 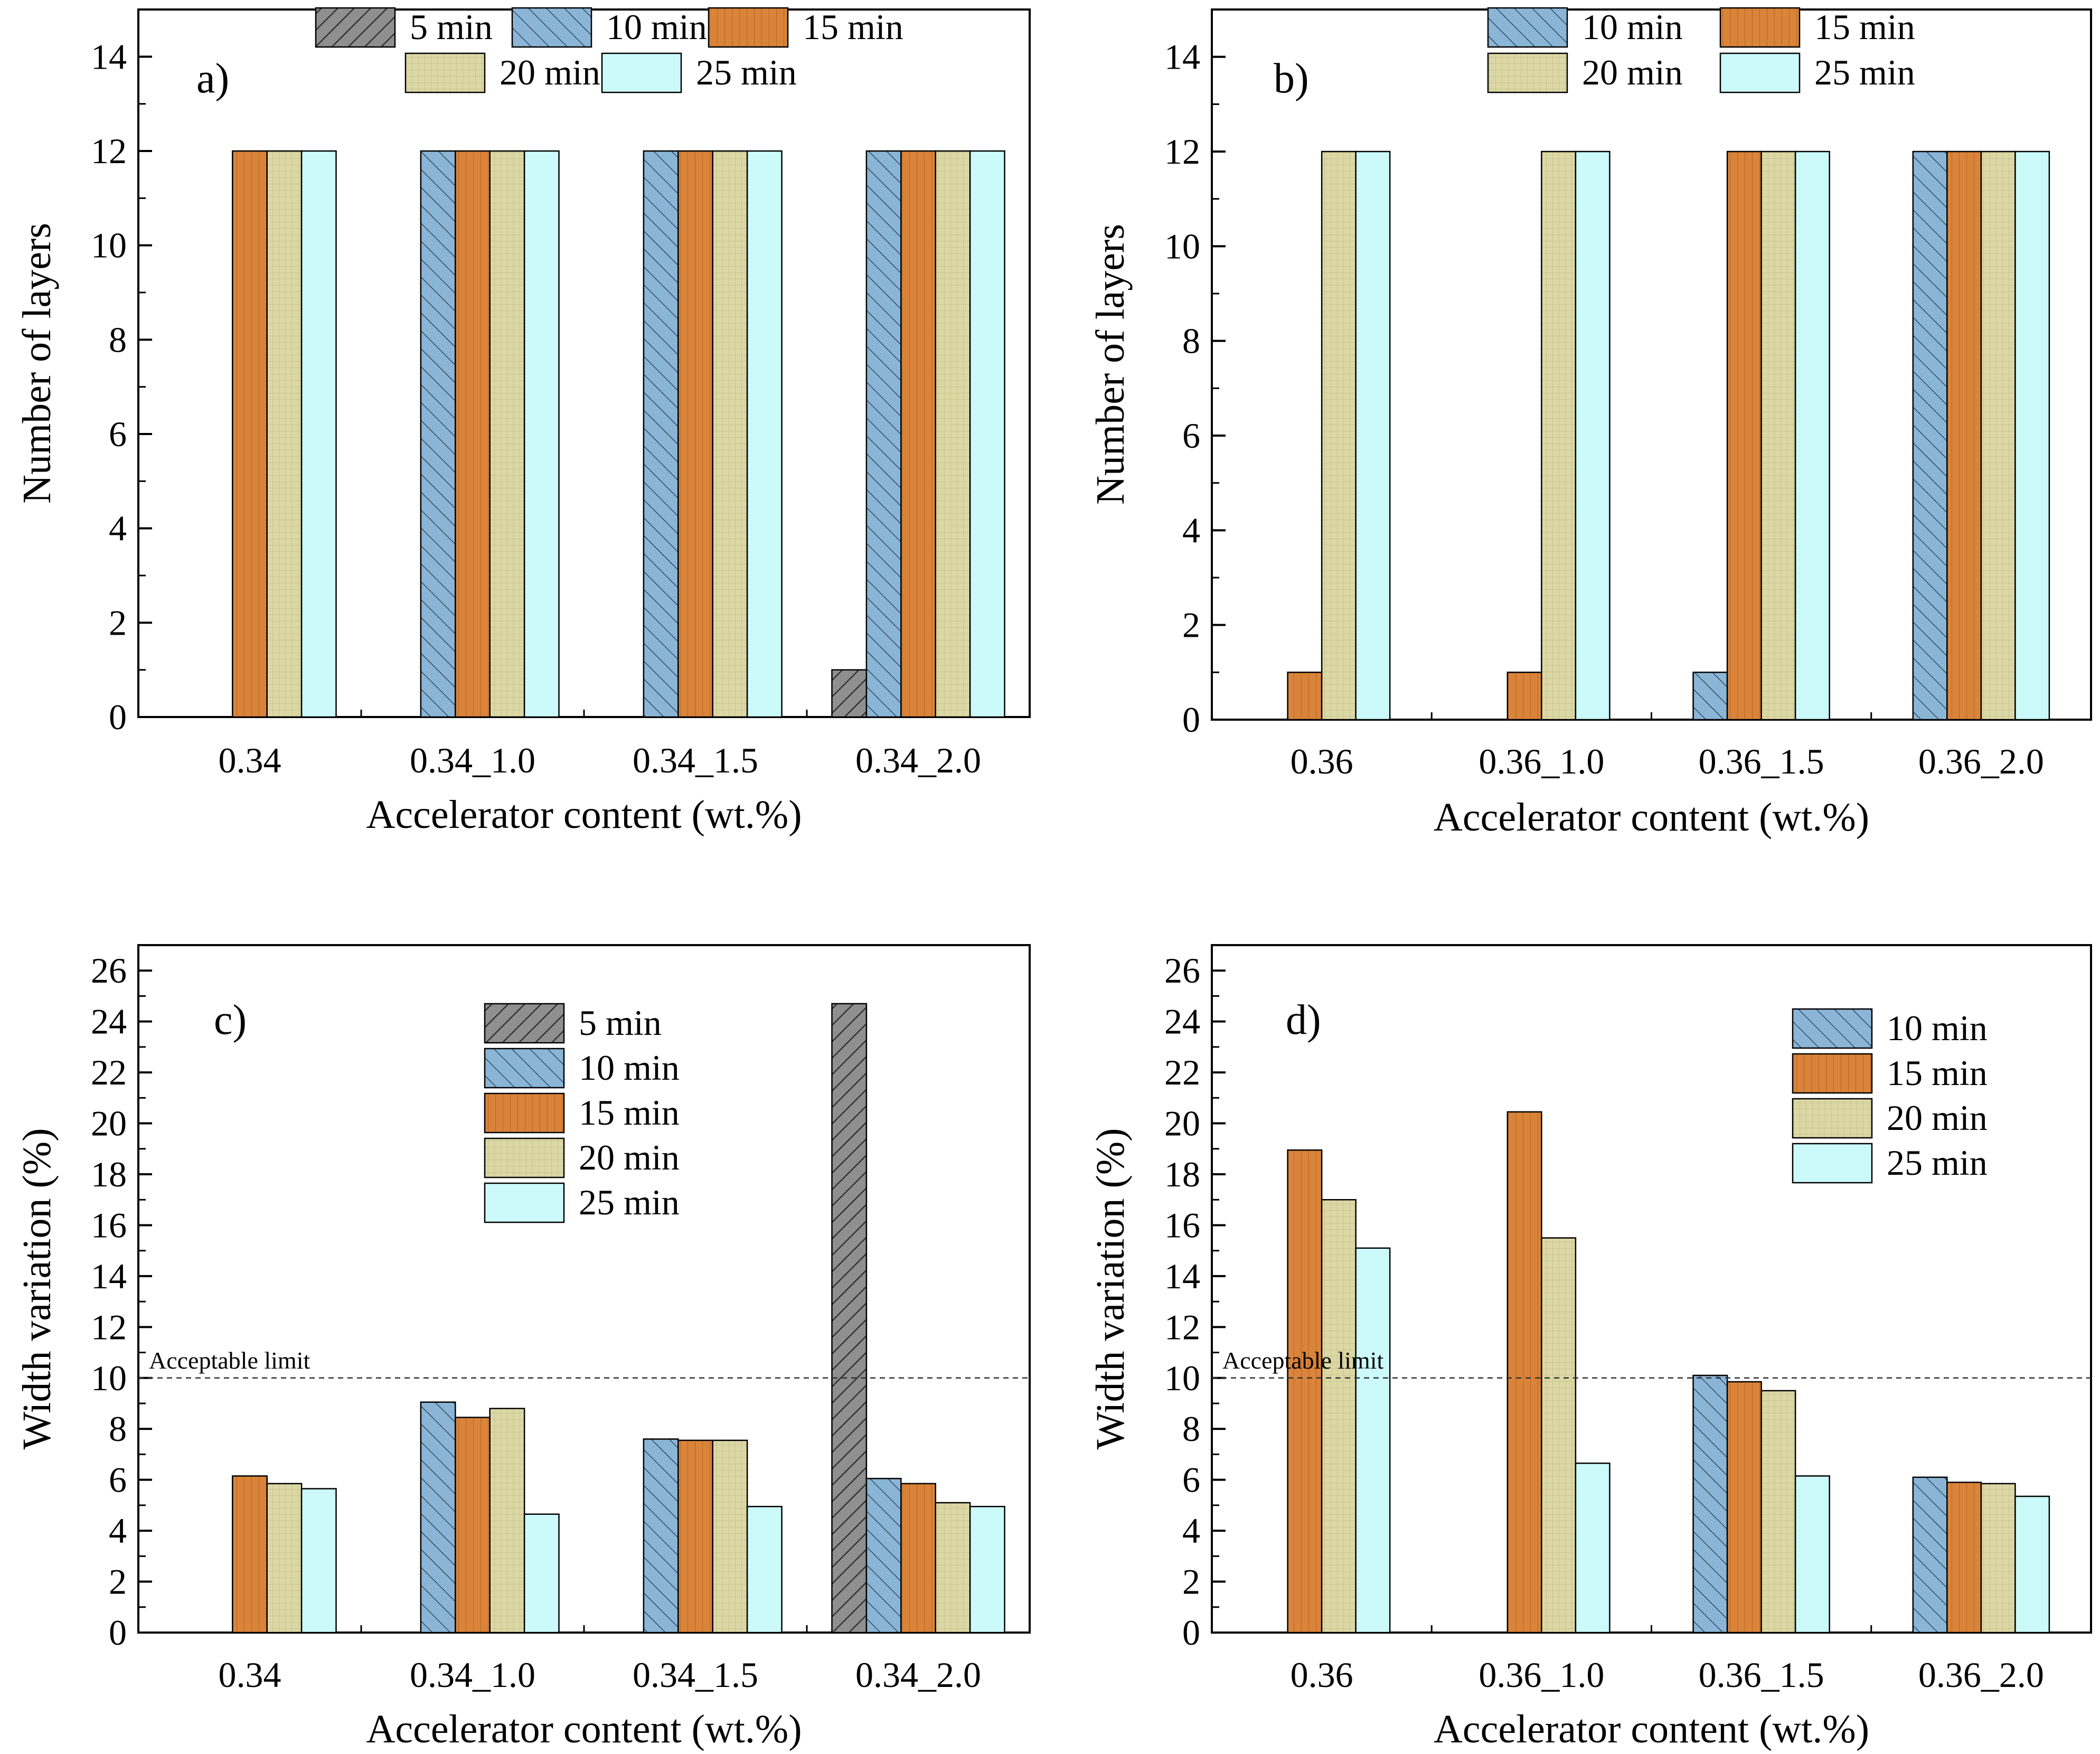 What do you see at coordinates (918, 1675) in the screenshot?
I see `x-tick-label: 0.34_2.0` at bounding box center [918, 1675].